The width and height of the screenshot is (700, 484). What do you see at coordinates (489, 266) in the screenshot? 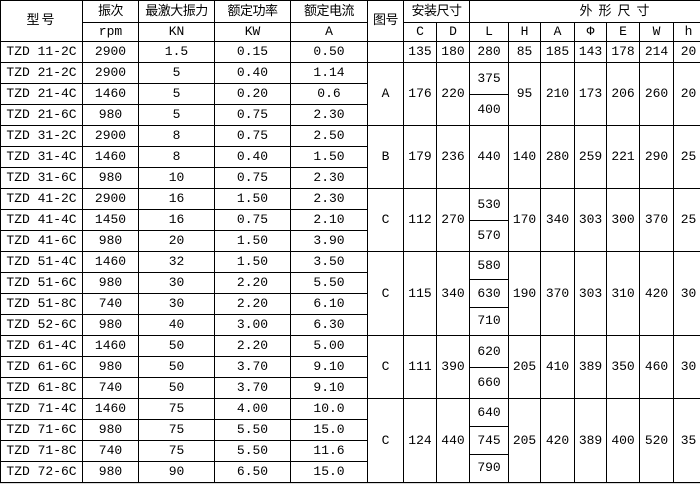
I see `cell-dim-l-variant: 580` at bounding box center [489, 266].